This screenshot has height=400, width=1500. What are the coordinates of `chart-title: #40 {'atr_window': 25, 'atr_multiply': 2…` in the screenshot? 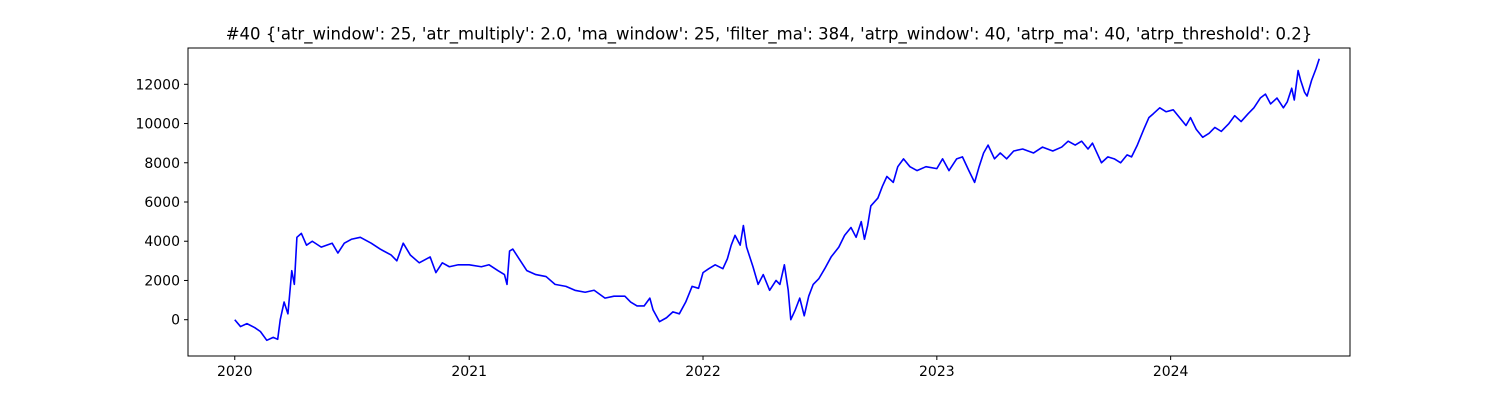 It's located at (769, 35).